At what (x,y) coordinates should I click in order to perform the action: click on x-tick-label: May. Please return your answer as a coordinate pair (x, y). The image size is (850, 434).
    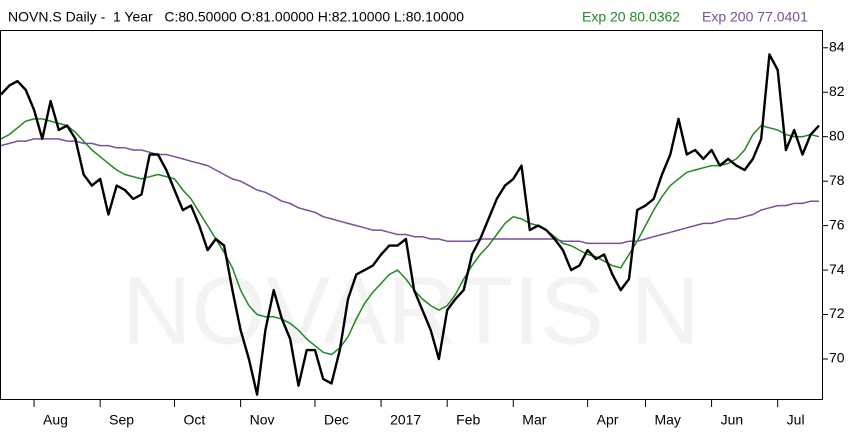
    Looking at the image, I should click on (667, 420).